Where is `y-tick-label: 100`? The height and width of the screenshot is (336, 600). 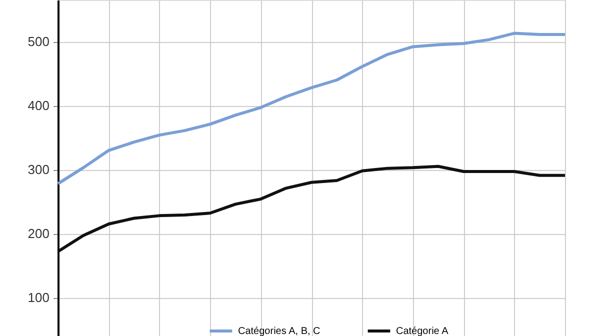 y-tick-label: 100 is located at coordinates (39, 298).